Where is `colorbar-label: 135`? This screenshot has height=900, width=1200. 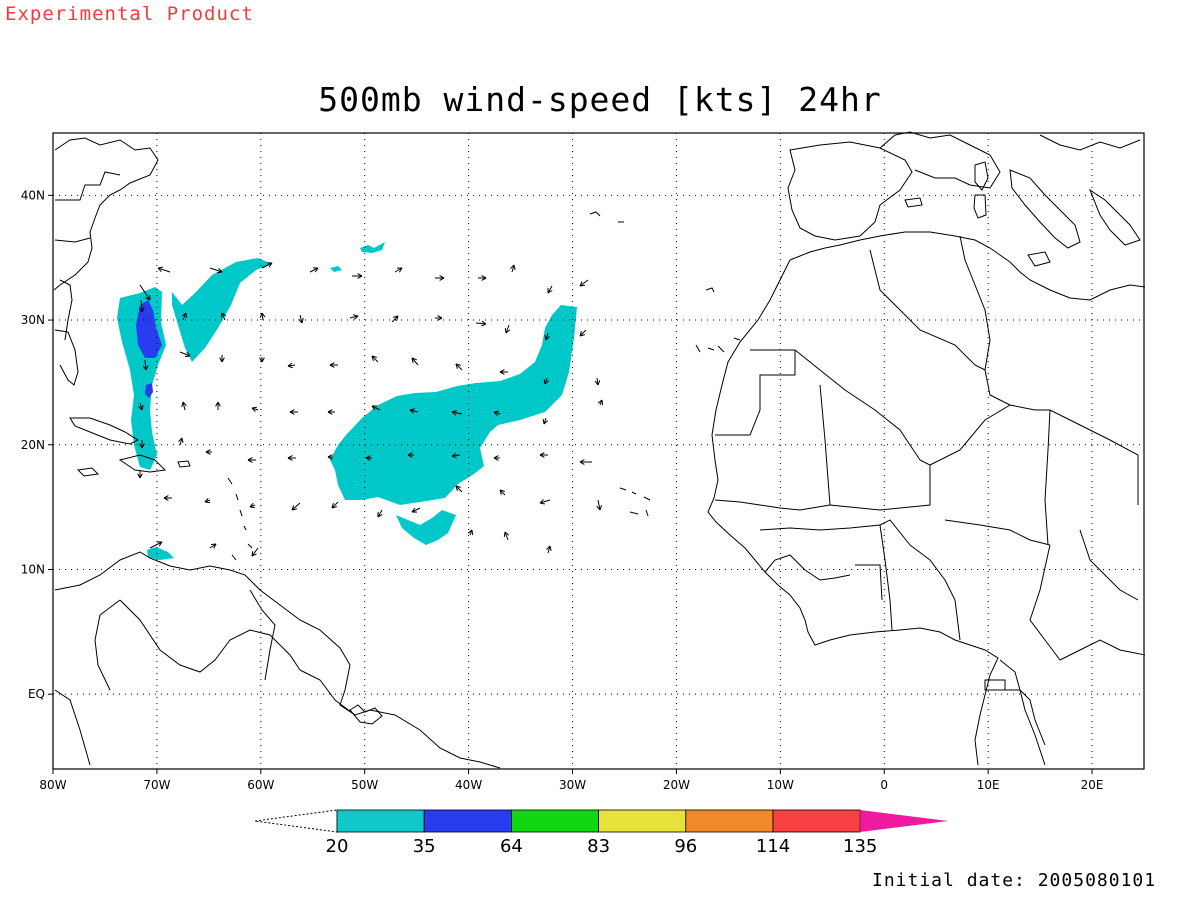
colorbar-label: 135 is located at coordinates (860, 846).